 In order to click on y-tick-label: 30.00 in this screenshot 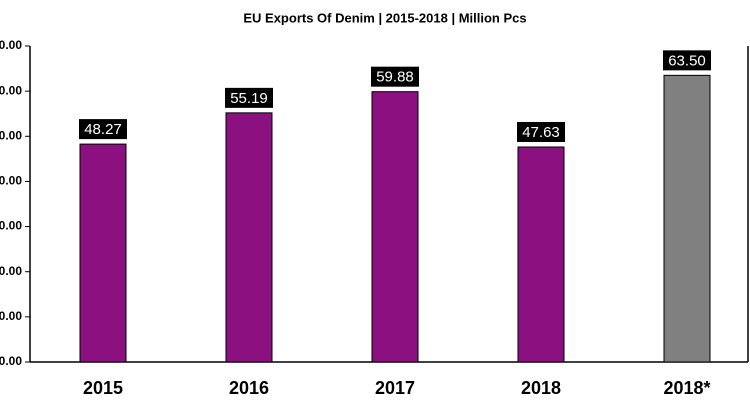, I will do `click(11, 226)`.